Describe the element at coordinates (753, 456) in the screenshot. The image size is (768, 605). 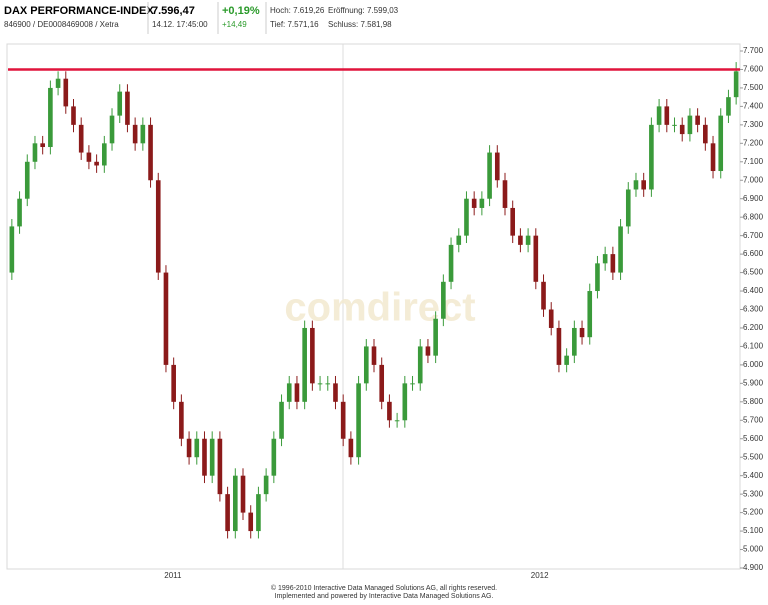
I see `y-tick-label: 5.500` at that location.